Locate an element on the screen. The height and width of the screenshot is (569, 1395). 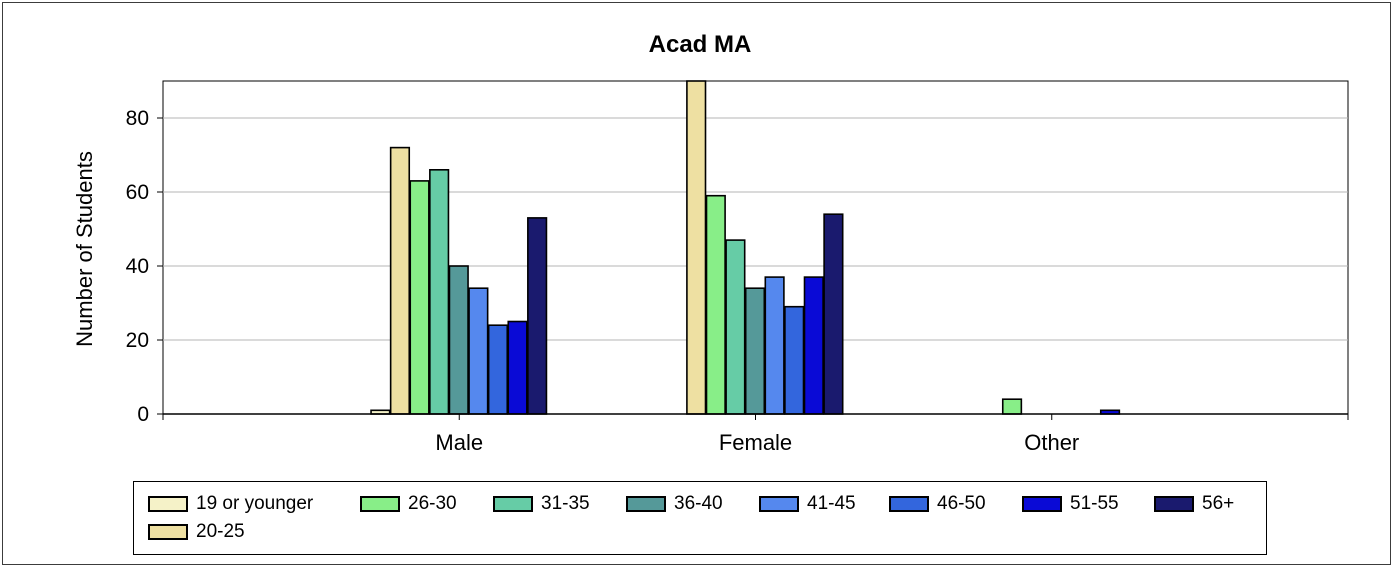
legend-label: 36-40 is located at coordinates (698, 503).